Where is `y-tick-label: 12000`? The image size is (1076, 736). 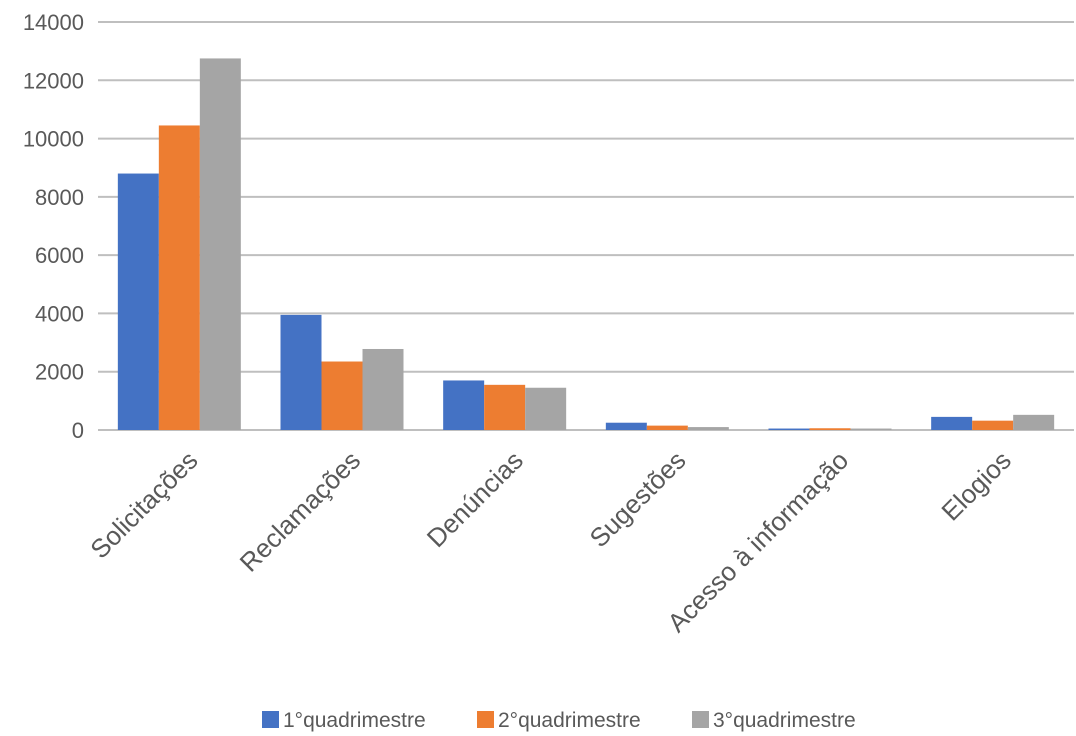 y-tick-label: 12000 is located at coordinates (53, 80).